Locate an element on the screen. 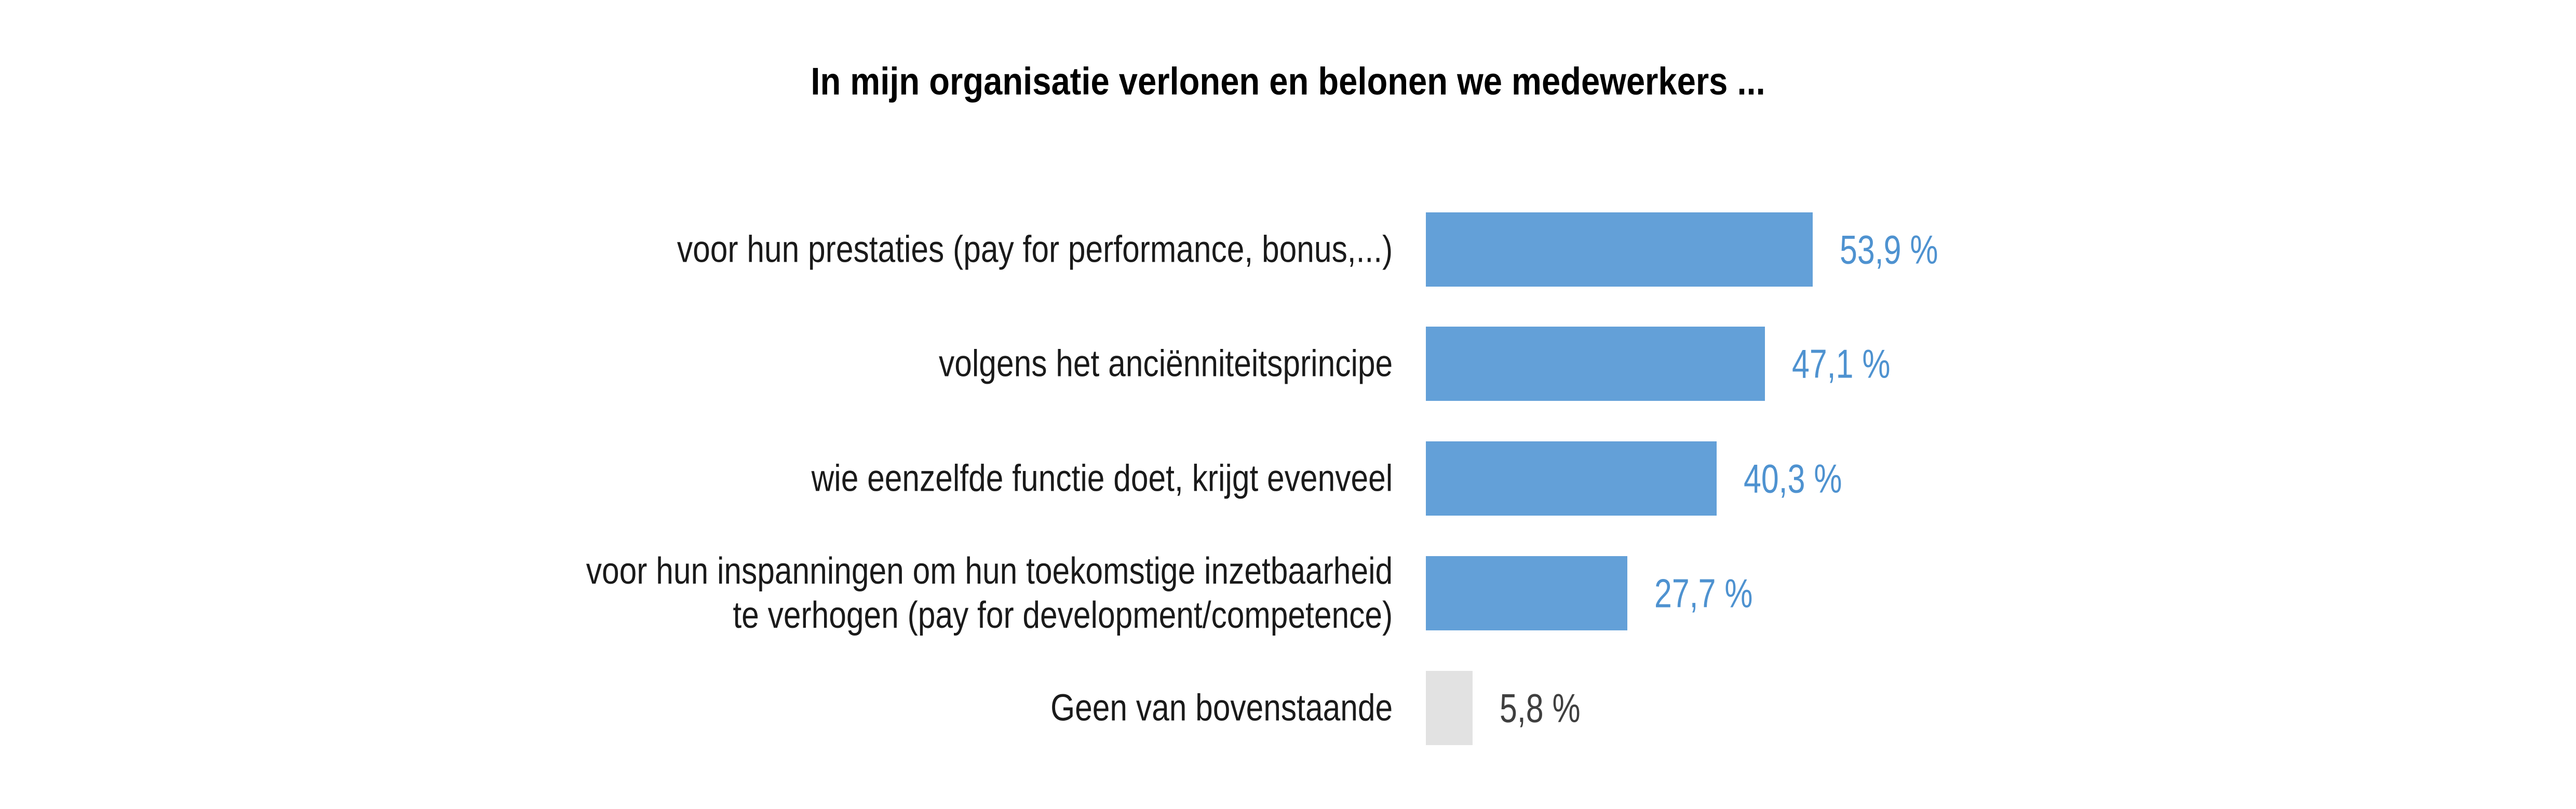 This screenshot has width=2576, height=809. value-label: 53,9 % is located at coordinates (1889, 249).